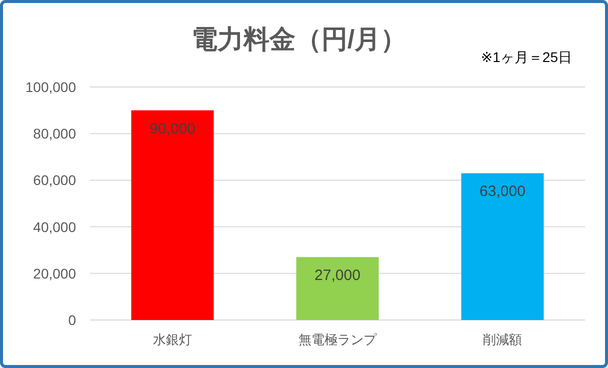  Describe the element at coordinates (503, 191) in the screenshot. I see `data-label: 63,000` at that location.